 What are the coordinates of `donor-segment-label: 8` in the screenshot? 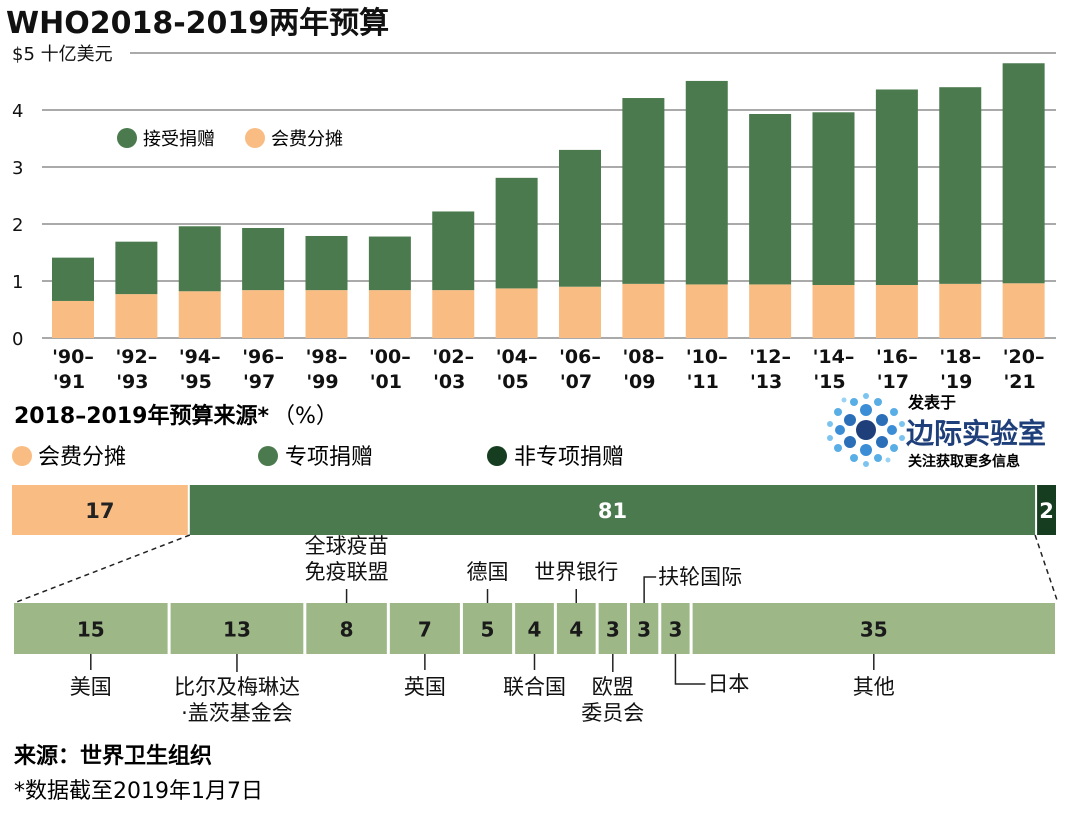 It's located at (347, 630).